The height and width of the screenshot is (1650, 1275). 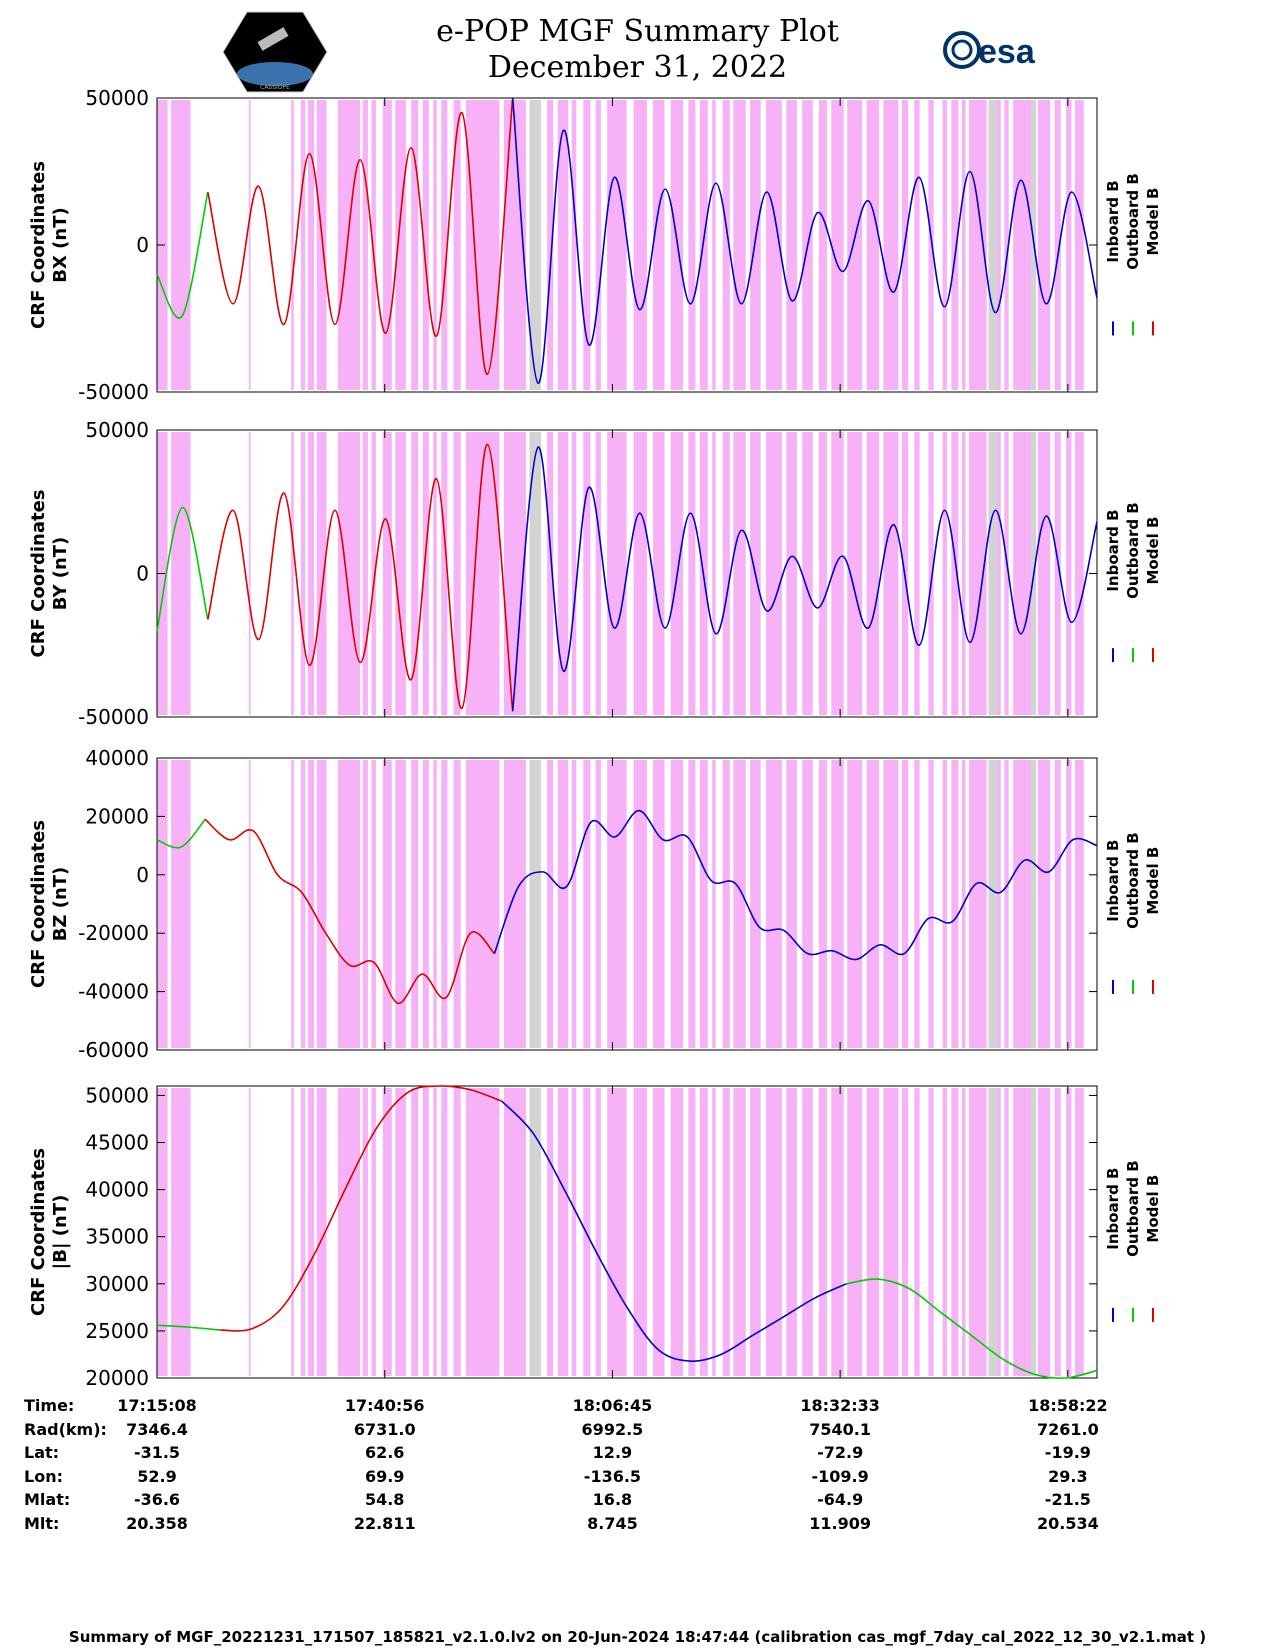 What do you see at coordinates (612, 1452) in the screenshot?
I see `table-cell: 12.9` at bounding box center [612, 1452].